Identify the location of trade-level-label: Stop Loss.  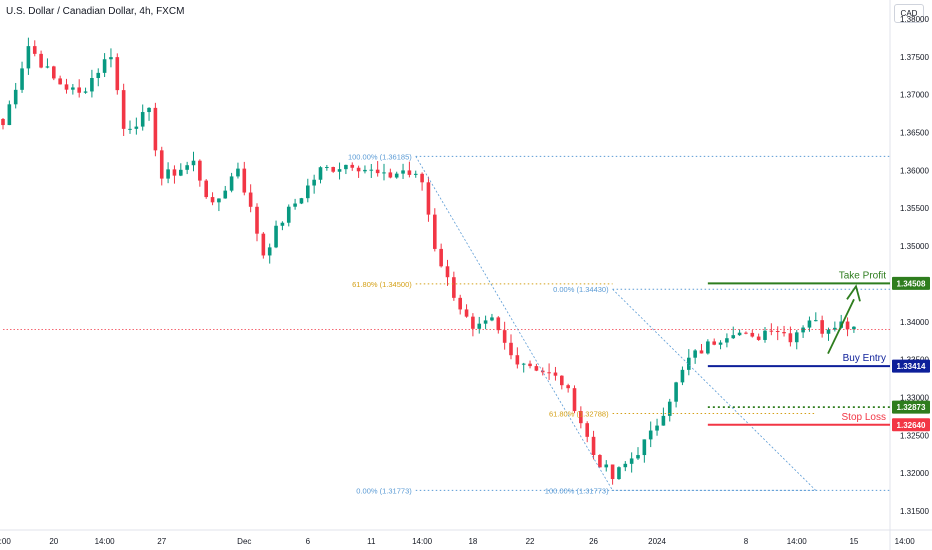
(864, 417).